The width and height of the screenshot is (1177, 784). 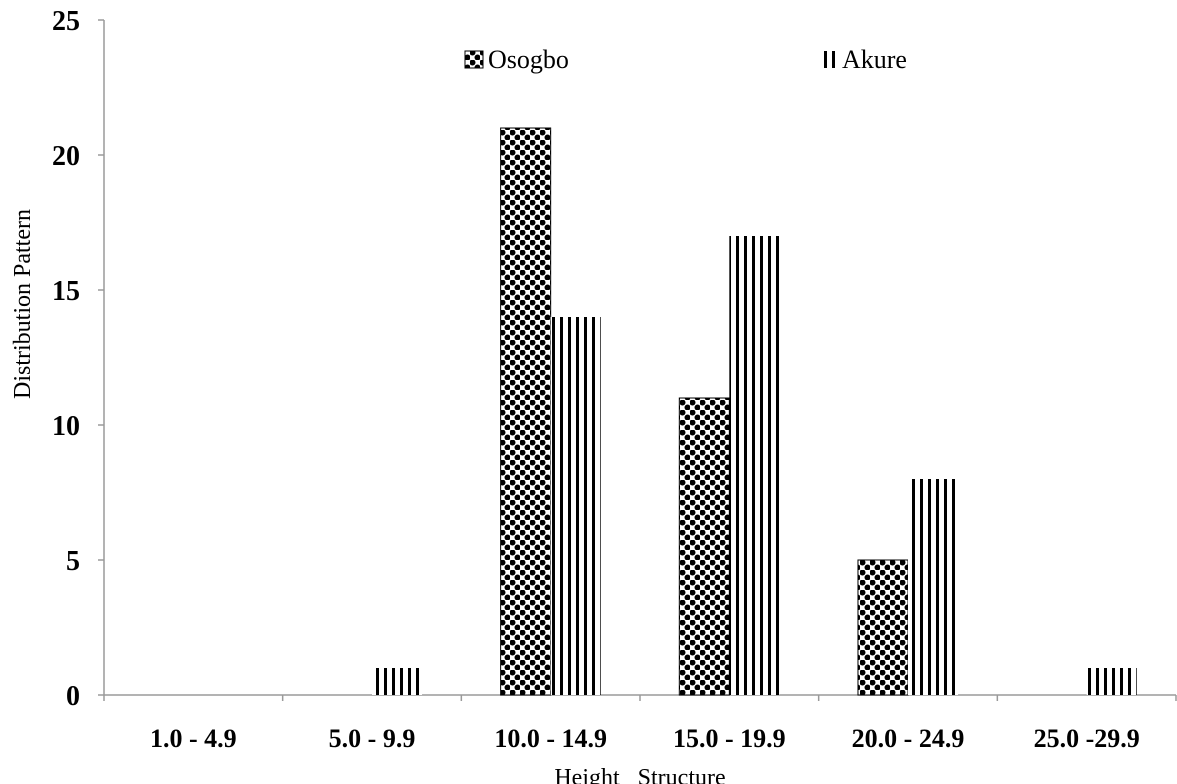 What do you see at coordinates (874, 59) in the screenshot?
I see `legend-label-akure: Akure` at bounding box center [874, 59].